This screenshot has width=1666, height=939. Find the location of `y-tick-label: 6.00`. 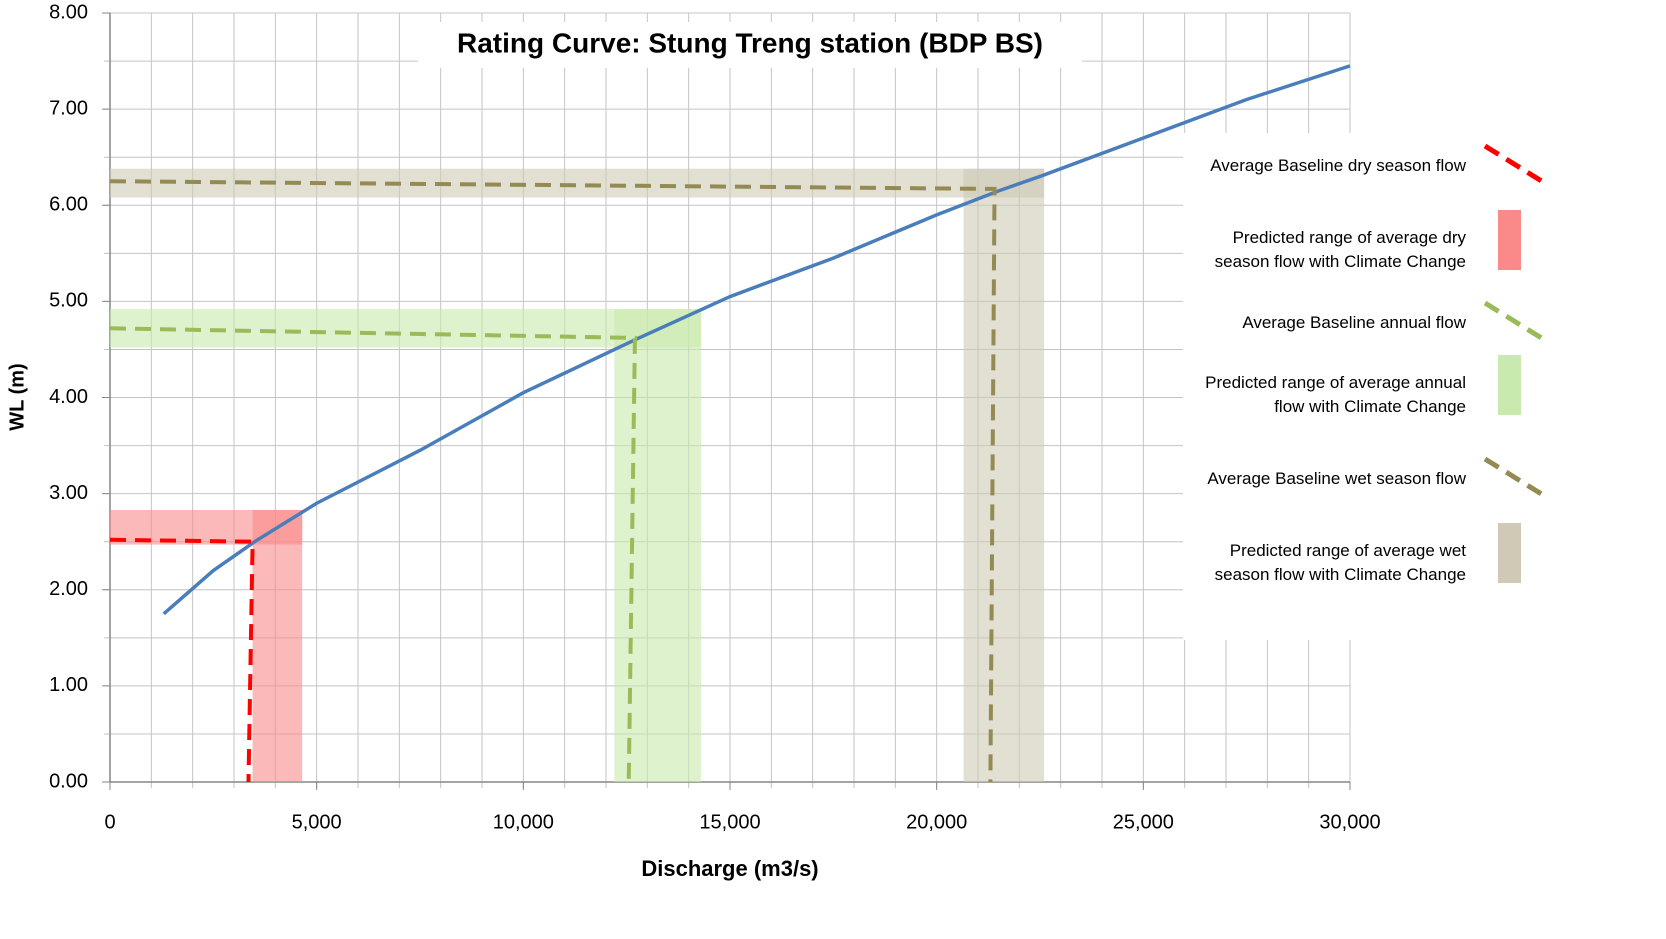

y-tick-label: 6.00 is located at coordinates (68, 205).